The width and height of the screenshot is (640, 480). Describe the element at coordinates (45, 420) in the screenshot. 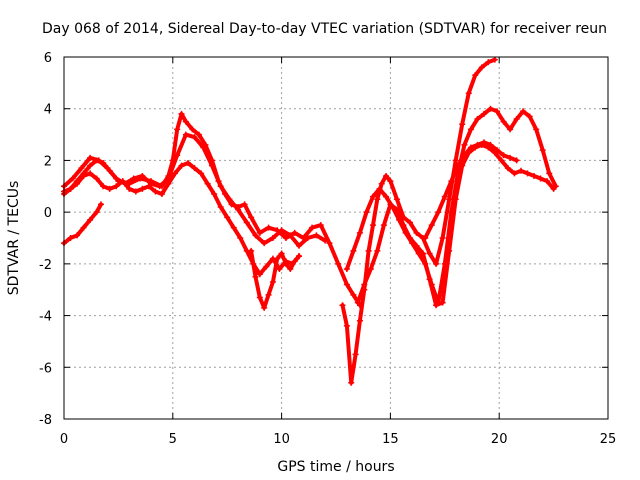

I see `y-tick-label: -8` at that location.